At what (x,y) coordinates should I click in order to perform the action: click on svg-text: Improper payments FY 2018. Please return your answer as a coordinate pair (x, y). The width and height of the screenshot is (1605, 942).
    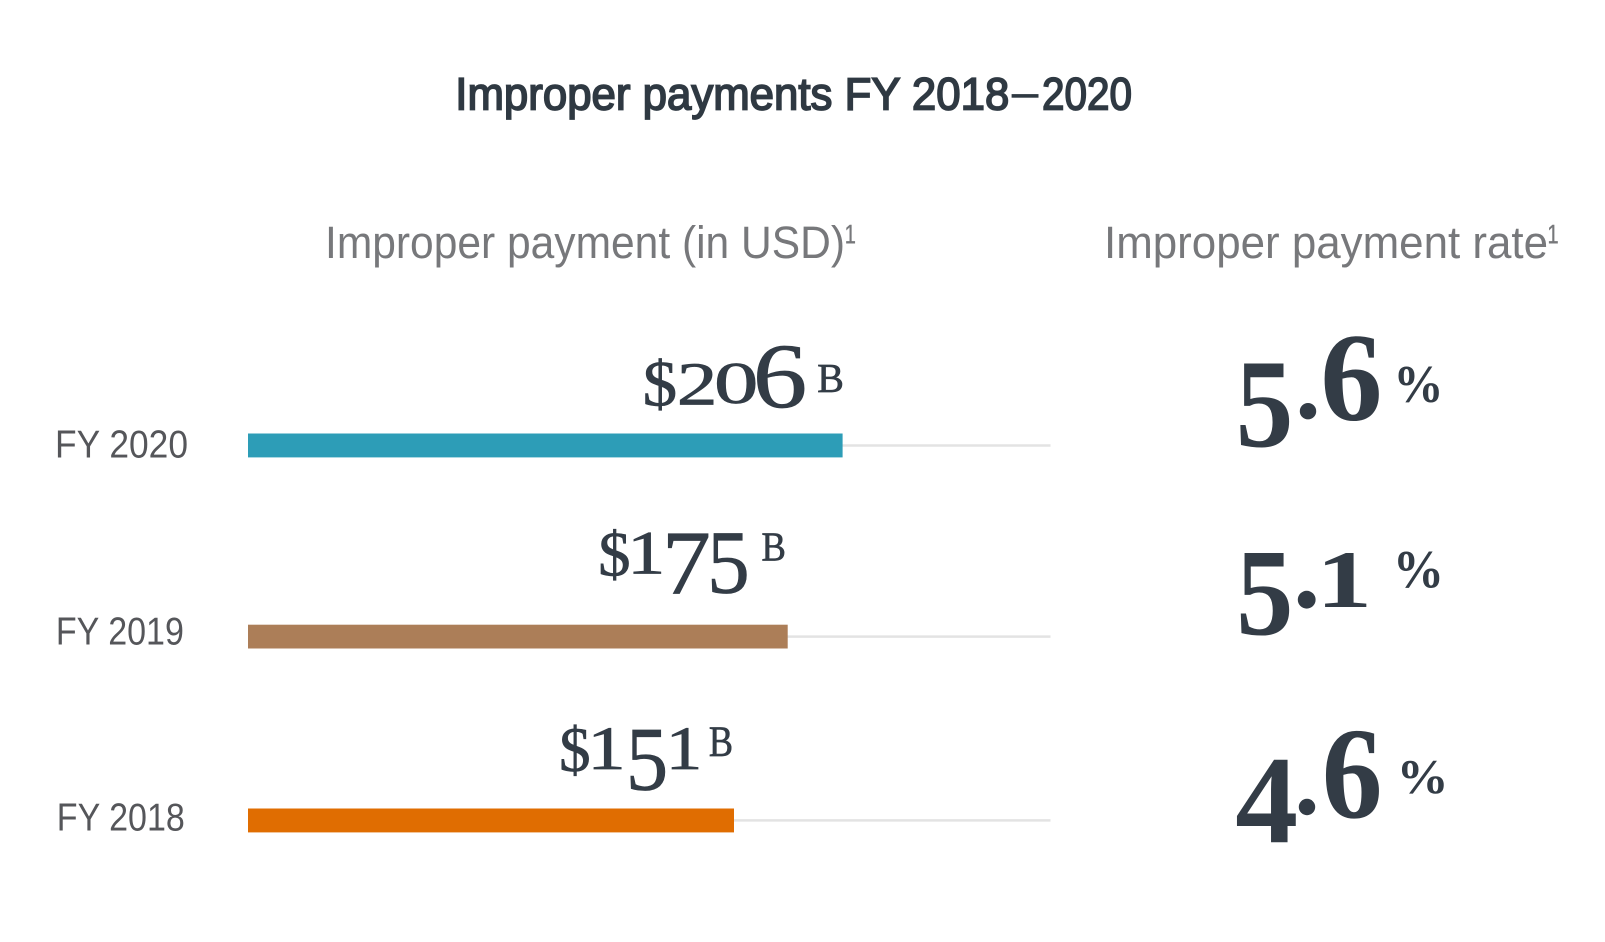
    Looking at the image, I should click on (732, 93).